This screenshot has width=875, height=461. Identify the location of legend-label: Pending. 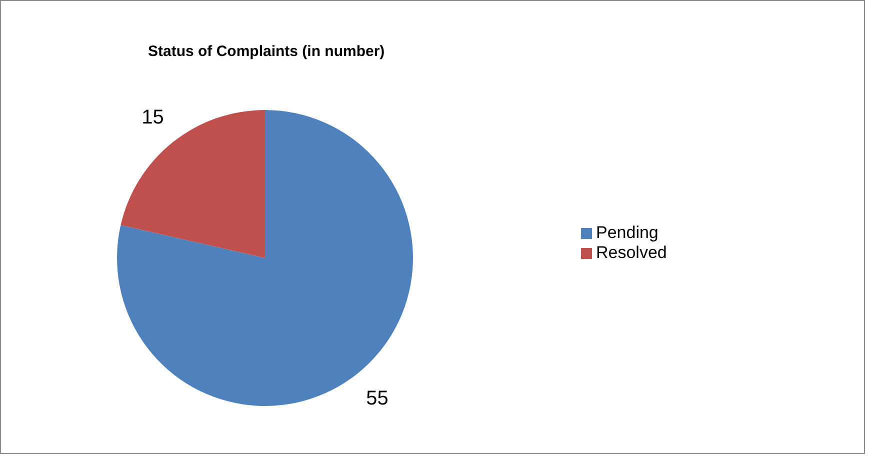
(627, 232).